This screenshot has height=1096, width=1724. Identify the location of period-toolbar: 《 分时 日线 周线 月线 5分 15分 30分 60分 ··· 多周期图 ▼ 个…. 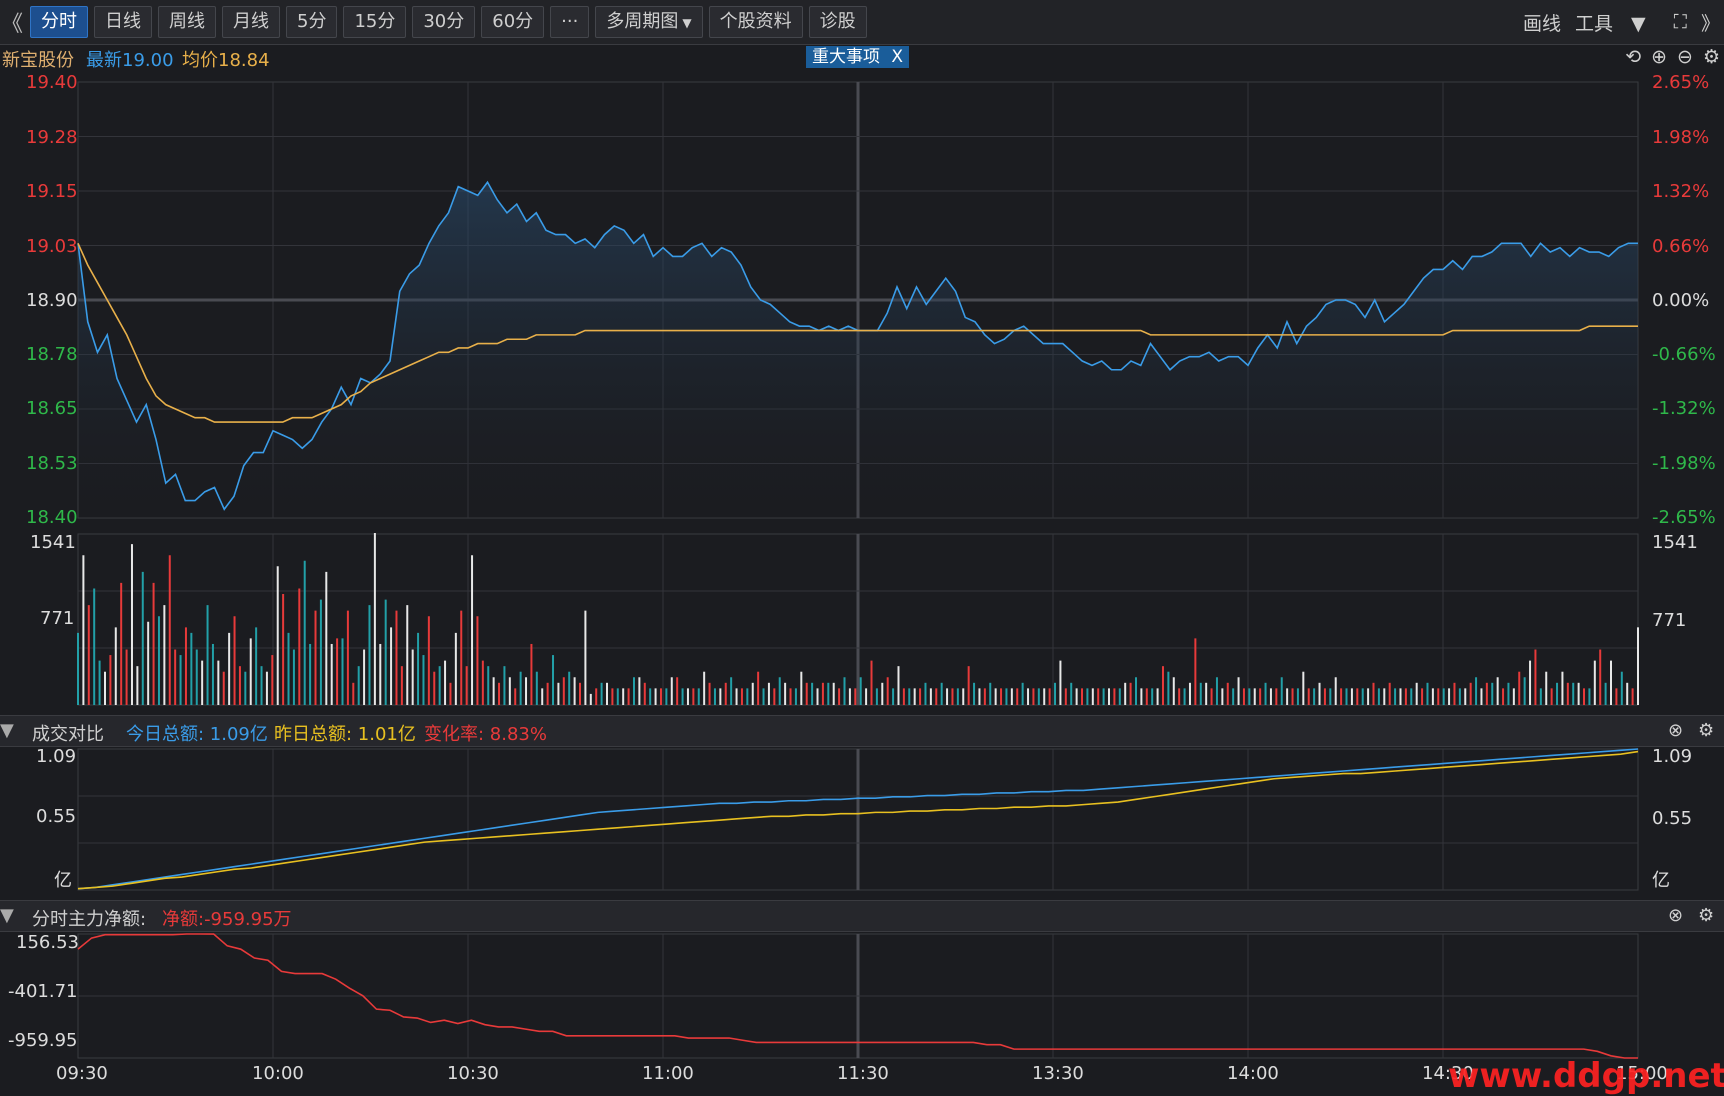
(862, 22).